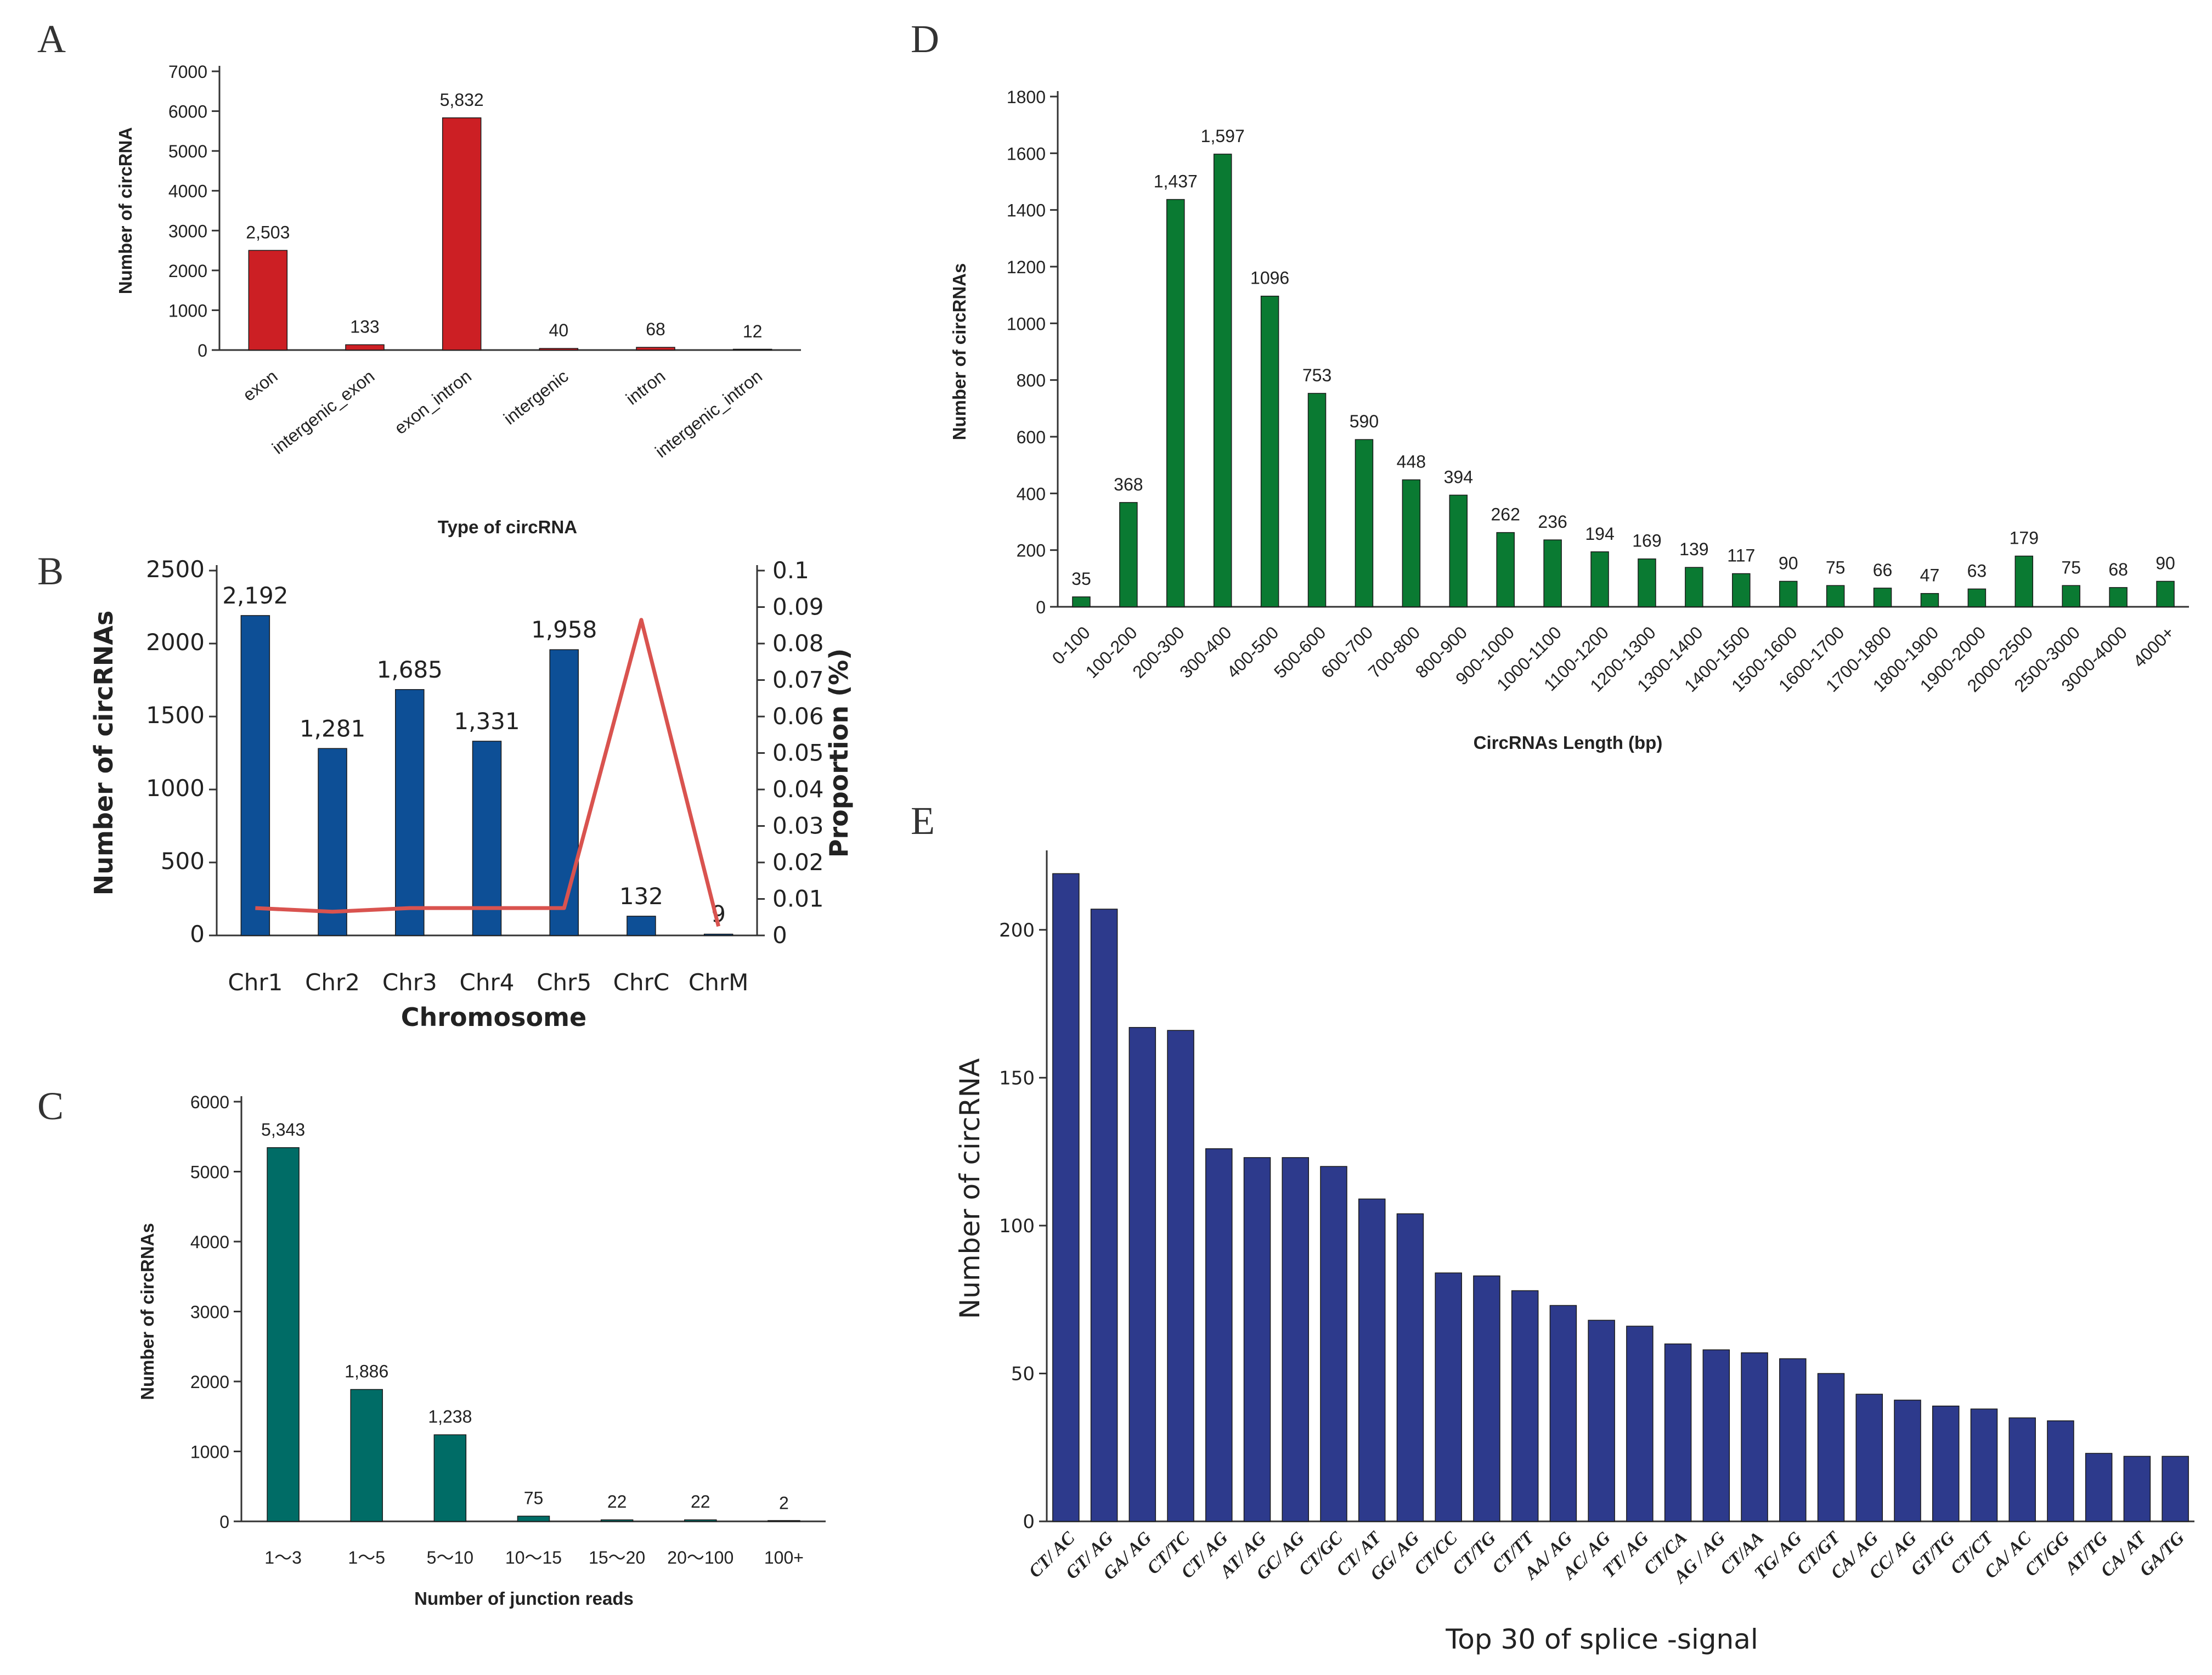 This screenshot has height=1675, width=2212. I want to click on y2-axis-title: Proportion (%), so click(839, 753).